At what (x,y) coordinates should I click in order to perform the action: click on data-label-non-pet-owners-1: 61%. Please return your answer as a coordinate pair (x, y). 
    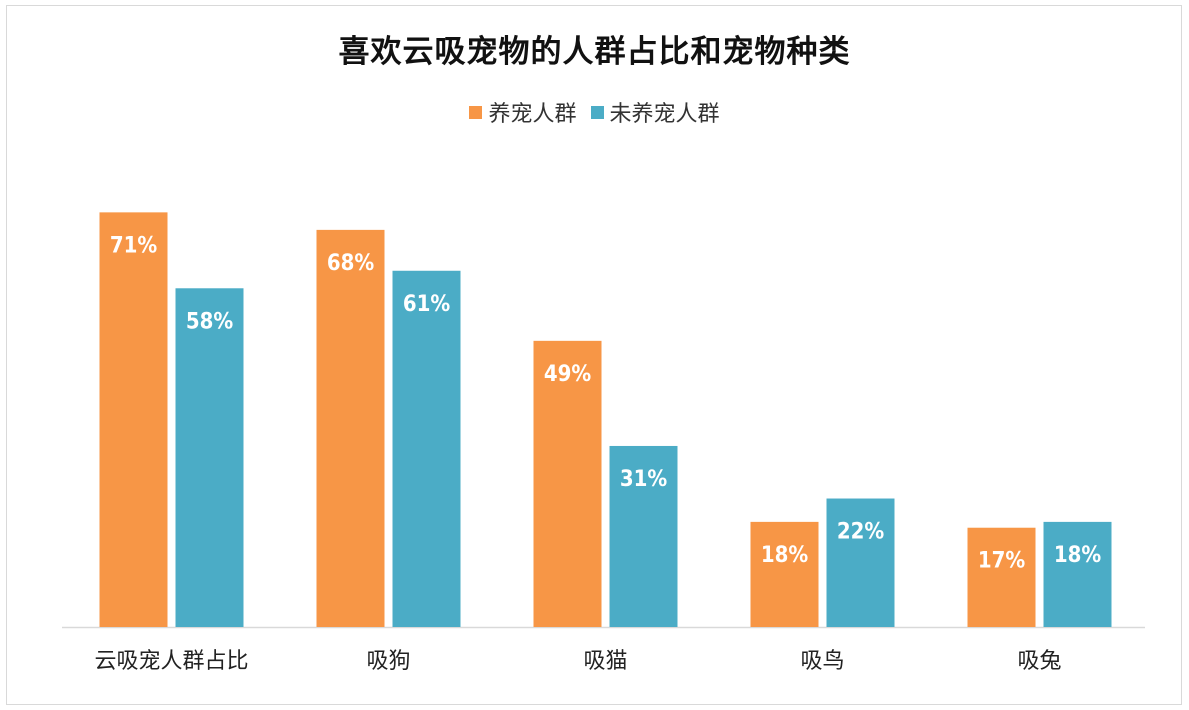
    Looking at the image, I should click on (427, 304).